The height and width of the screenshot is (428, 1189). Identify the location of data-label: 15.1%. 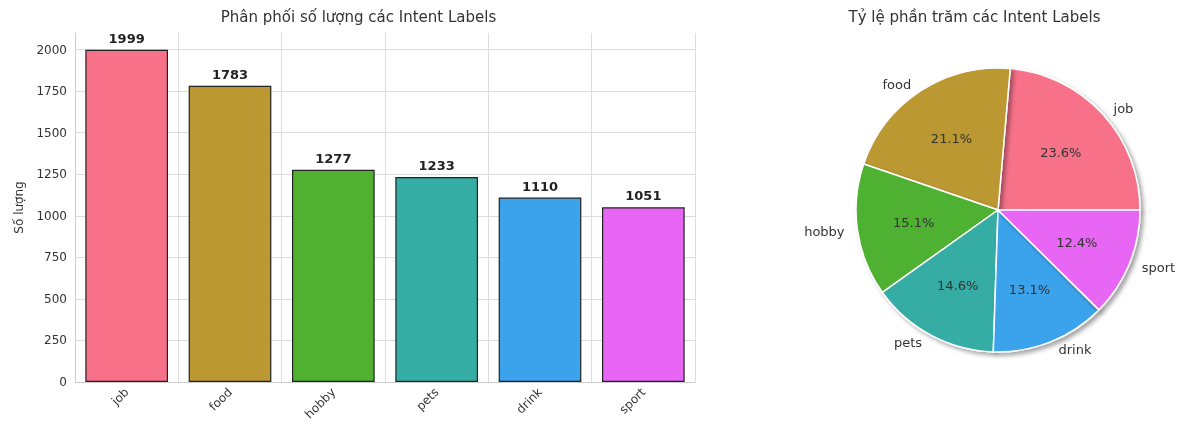
(914, 222).